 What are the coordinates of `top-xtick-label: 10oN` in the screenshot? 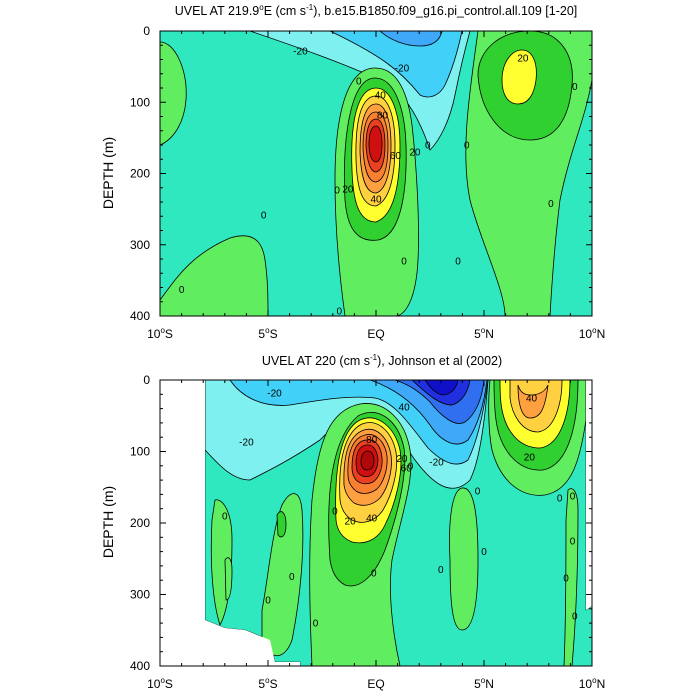 It's located at (592, 333).